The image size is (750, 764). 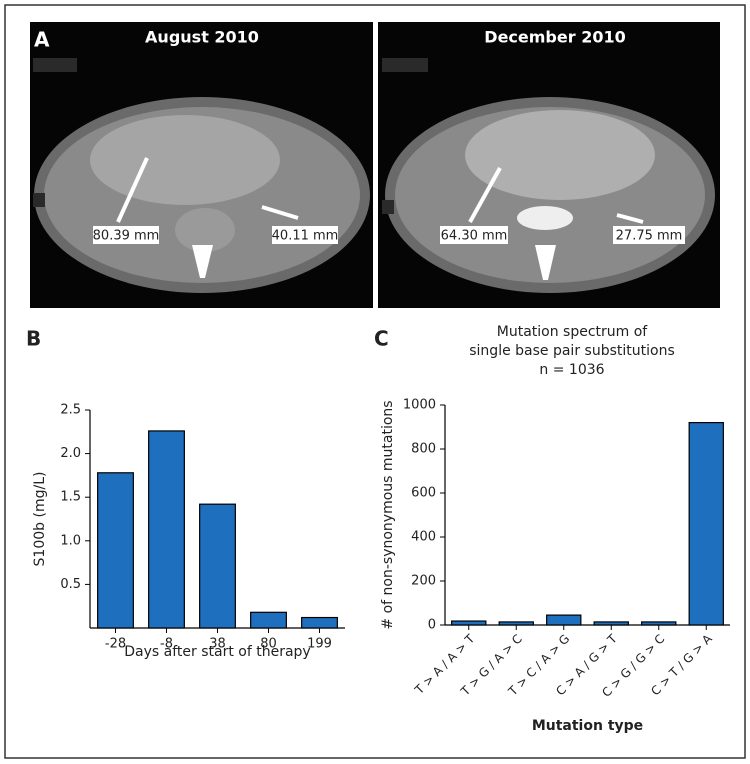 What do you see at coordinates (649, 236) in the screenshot?
I see `measurement: 27.75 mm` at bounding box center [649, 236].